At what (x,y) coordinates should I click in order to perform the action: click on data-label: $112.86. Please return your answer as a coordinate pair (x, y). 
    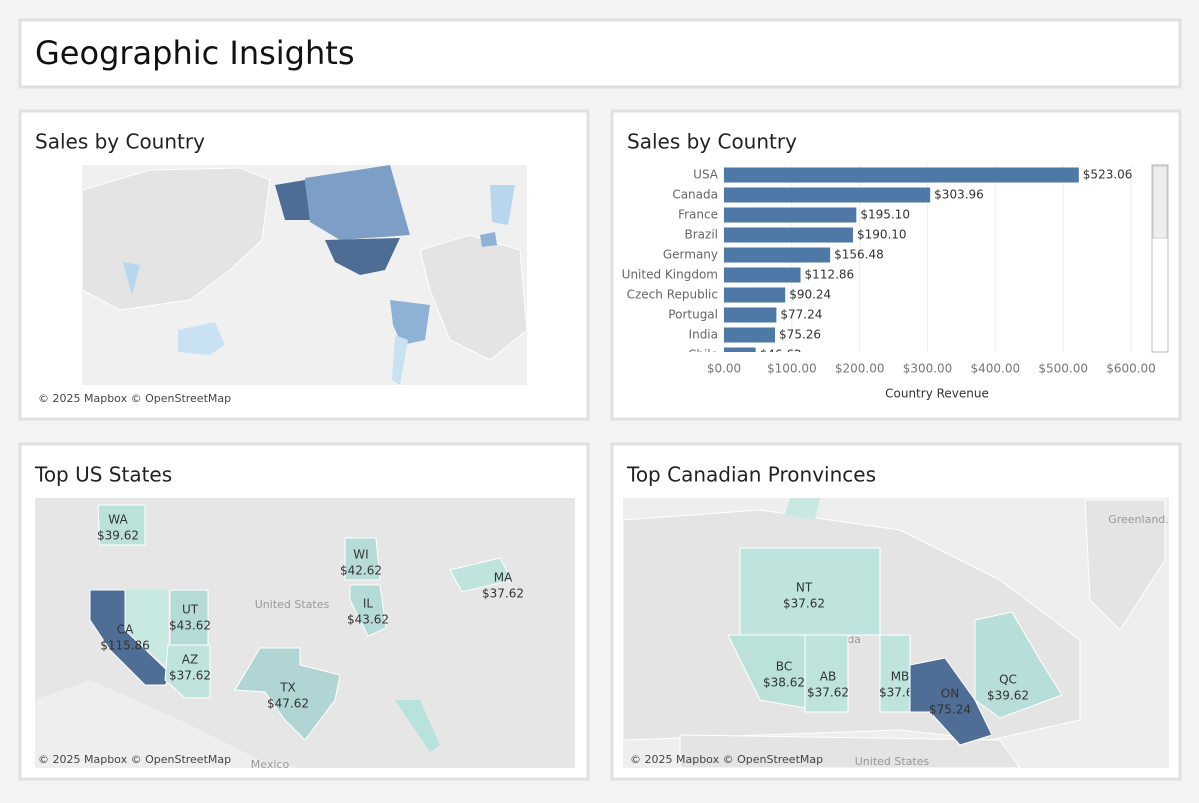
    Looking at the image, I should click on (830, 275).